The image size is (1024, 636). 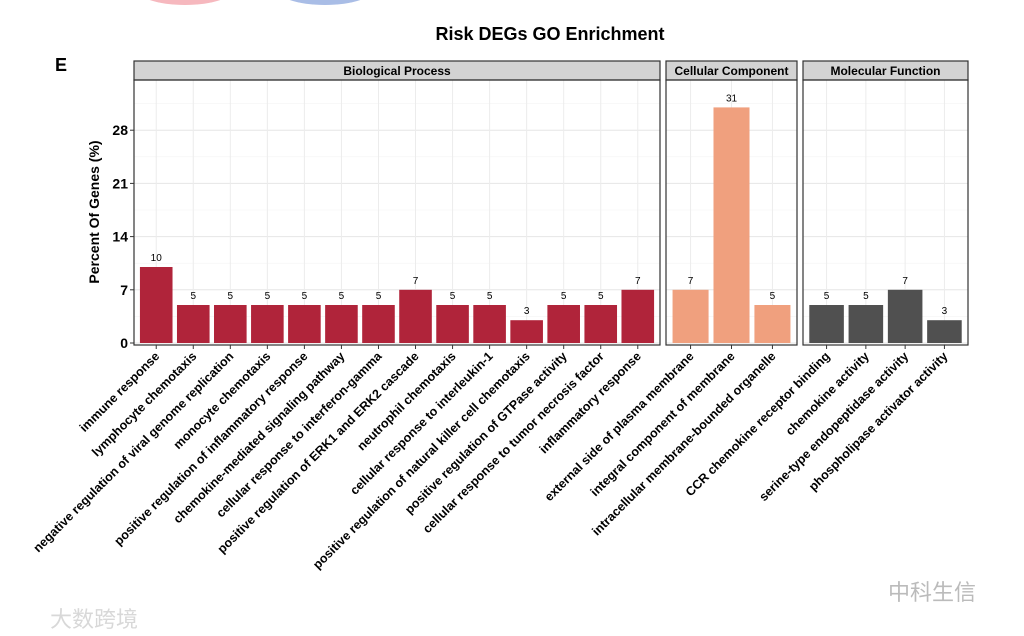 What do you see at coordinates (731, 71) in the screenshot?
I see `facet-strip-label: Cellular Component` at bounding box center [731, 71].